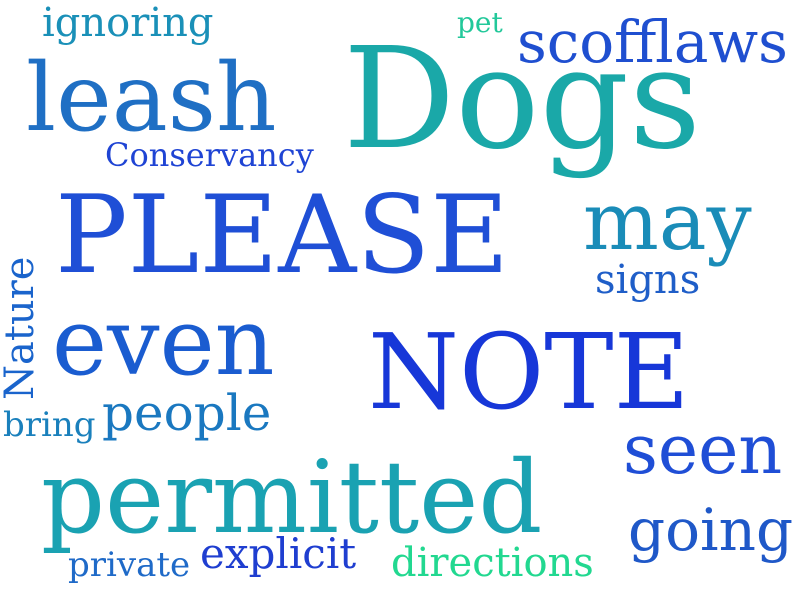 The height and width of the screenshot is (600, 800). Describe the element at coordinates (282, 235) in the screenshot. I see `word-please: PLEASE` at that location.